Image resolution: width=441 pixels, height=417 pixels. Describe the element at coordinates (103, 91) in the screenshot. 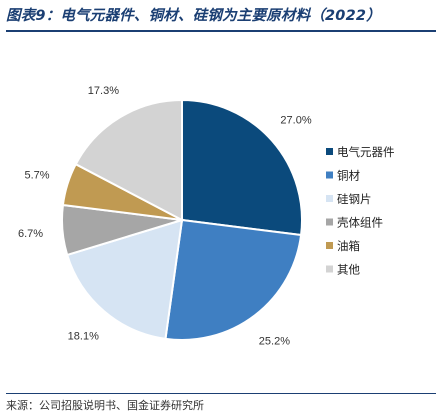

I see `slice-label-5: 17.3%` at that location.